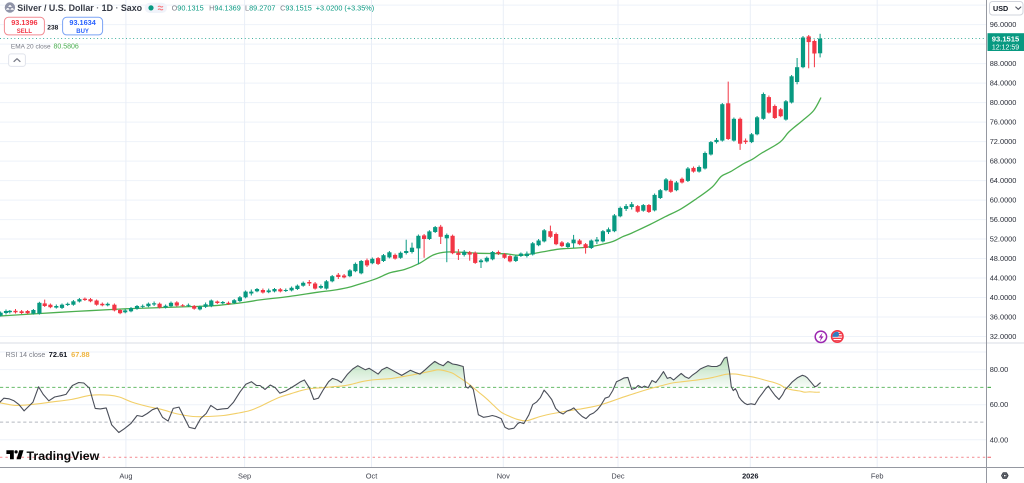 The height and width of the screenshot is (483, 1024). I want to click on svg-text: 52.0000, so click(1003, 239).